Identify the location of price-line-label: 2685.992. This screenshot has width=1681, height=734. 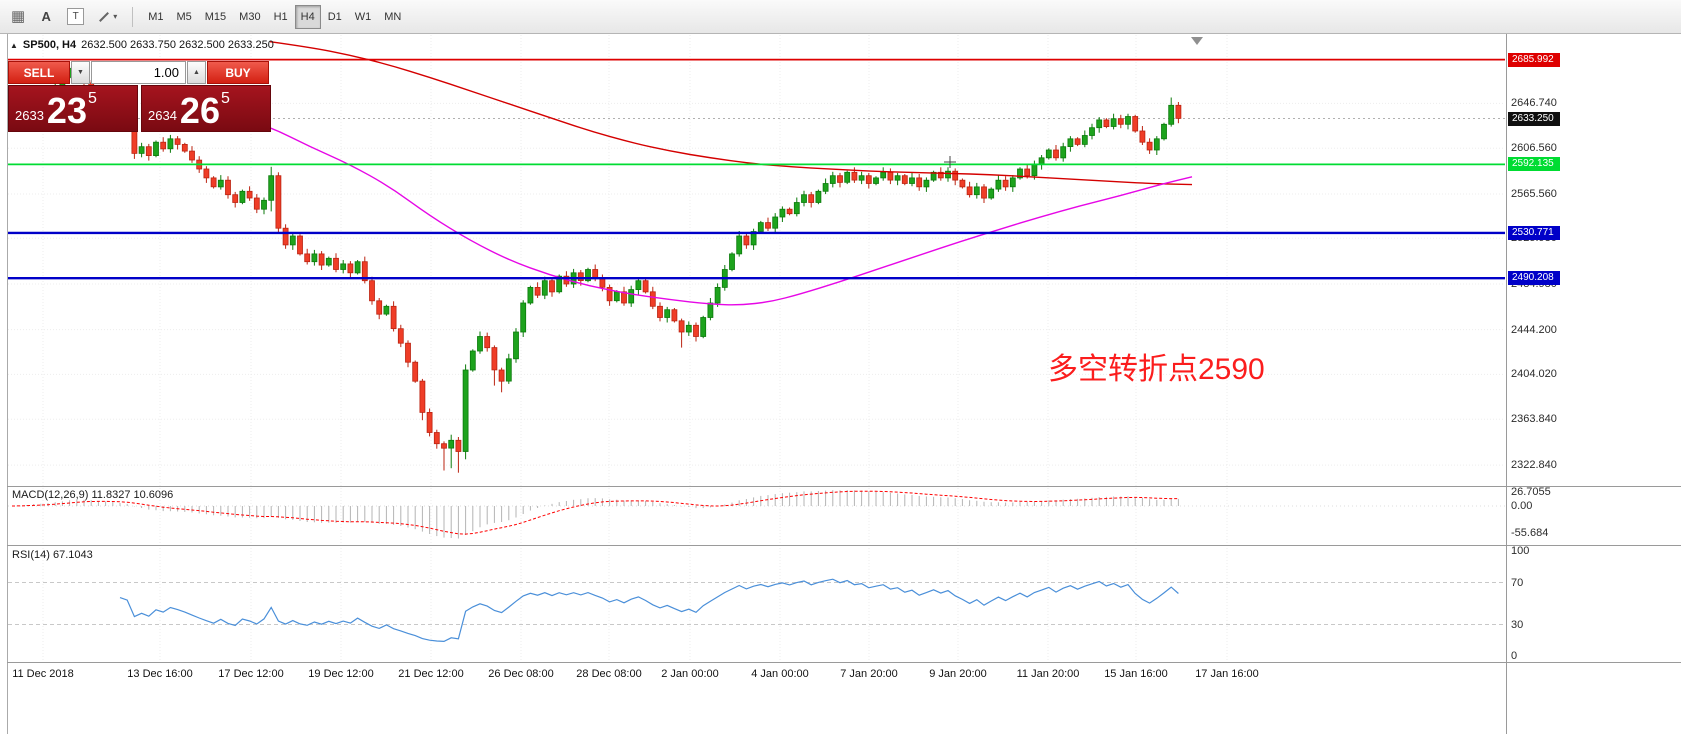
(1534, 59).